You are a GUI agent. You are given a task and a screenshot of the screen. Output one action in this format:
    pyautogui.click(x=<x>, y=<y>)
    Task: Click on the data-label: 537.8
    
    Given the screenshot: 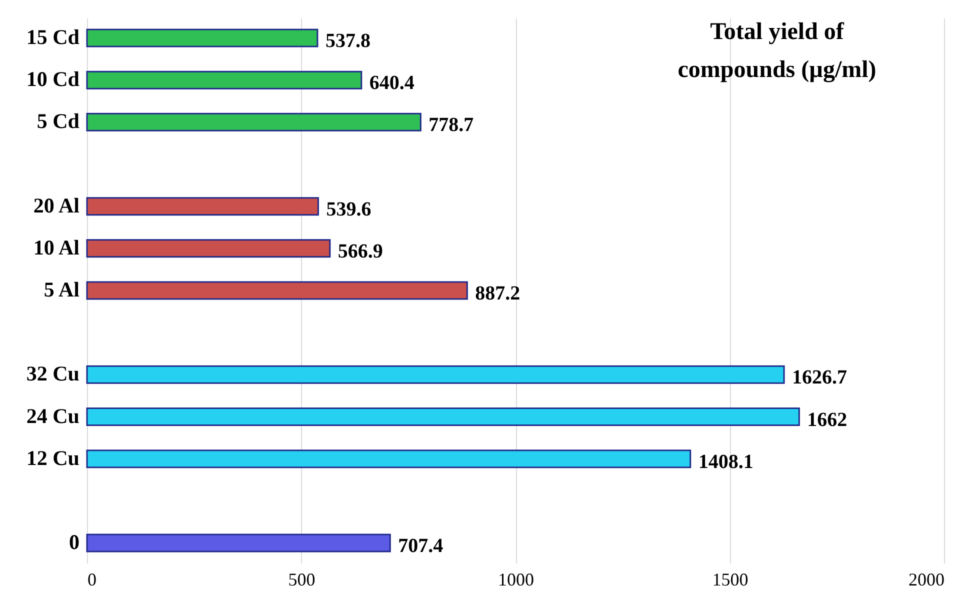 What is the action you would take?
    pyautogui.click(x=347, y=41)
    